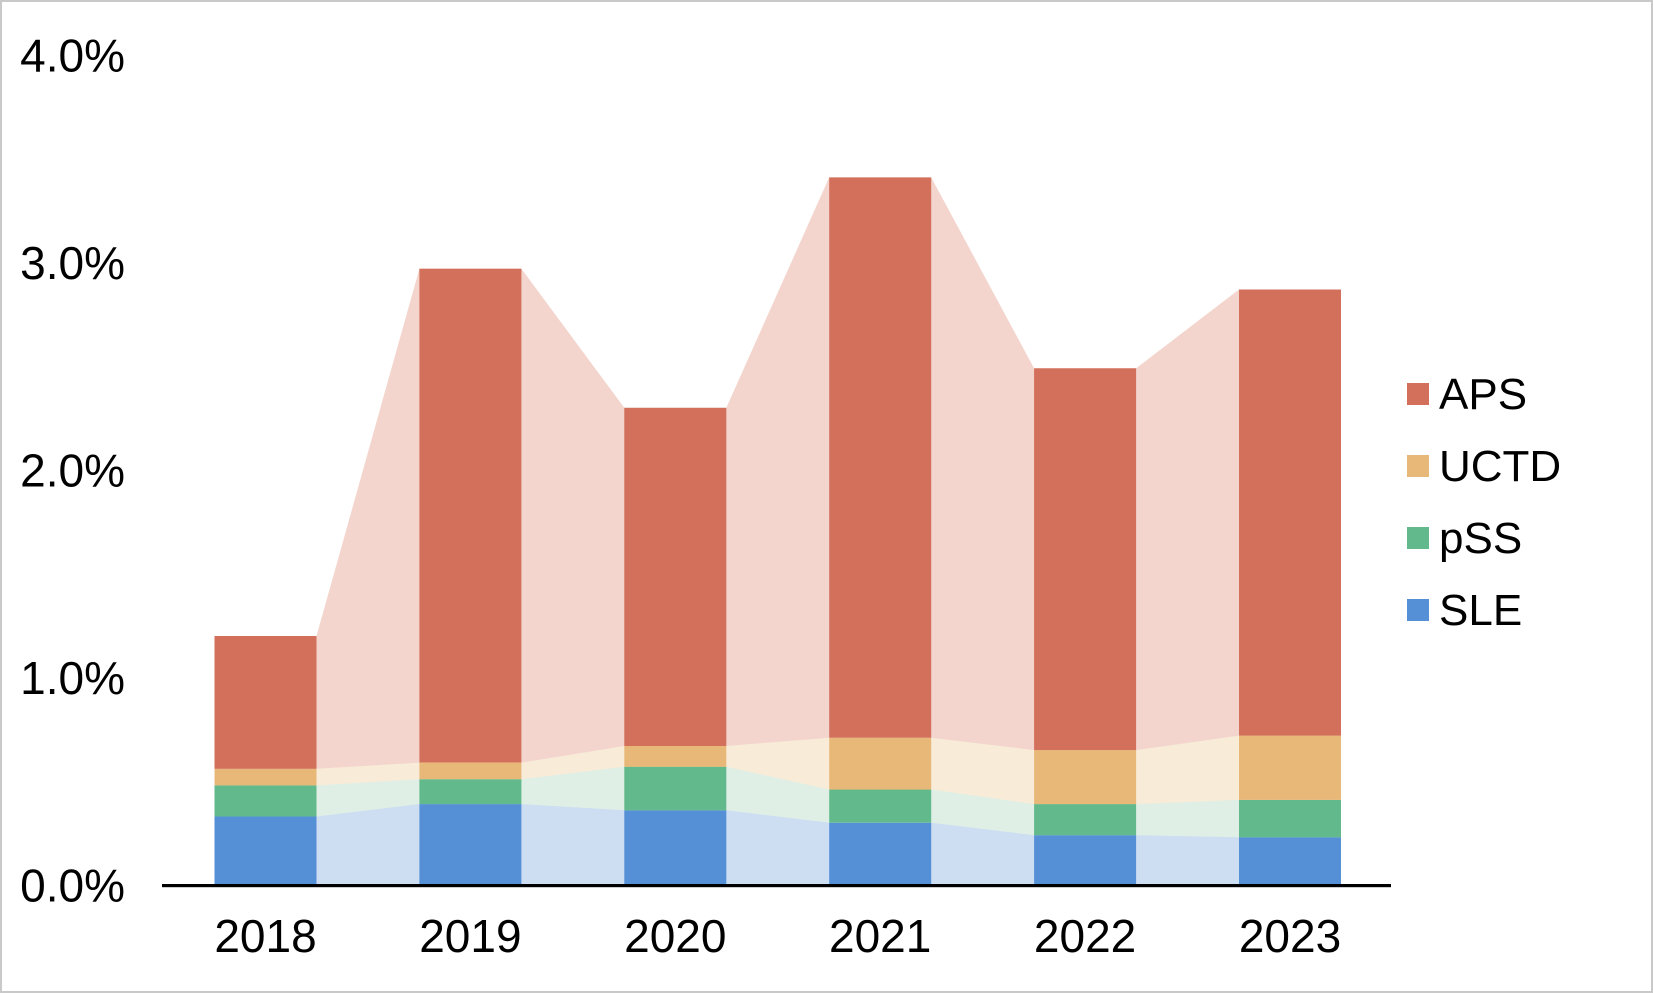 The height and width of the screenshot is (993, 1653). I want to click on bar-segment-2019-pSS, so click(470, 792).